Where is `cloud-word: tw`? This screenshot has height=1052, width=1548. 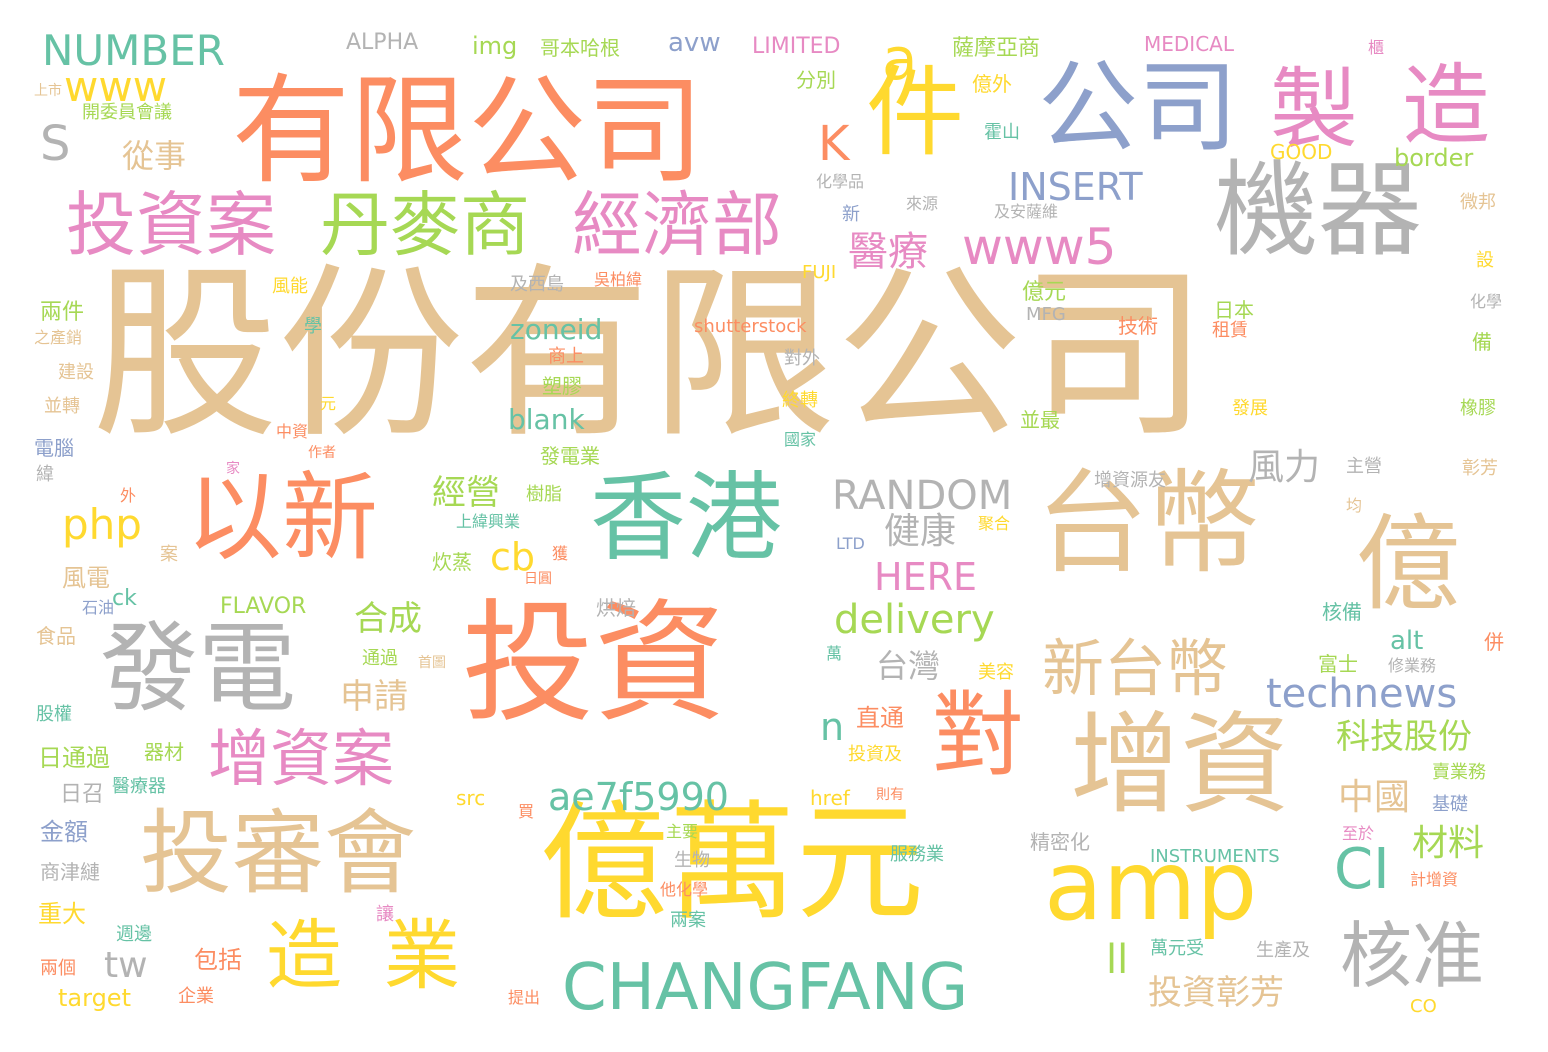
cloud-word: tw is located at coordinates (126, 965).